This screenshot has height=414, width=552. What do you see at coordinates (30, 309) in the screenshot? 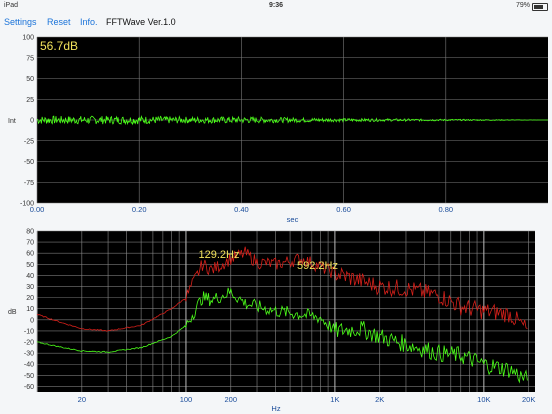
I see `spectrum-y-tick-label: 10` at bounding box center [30, 309].